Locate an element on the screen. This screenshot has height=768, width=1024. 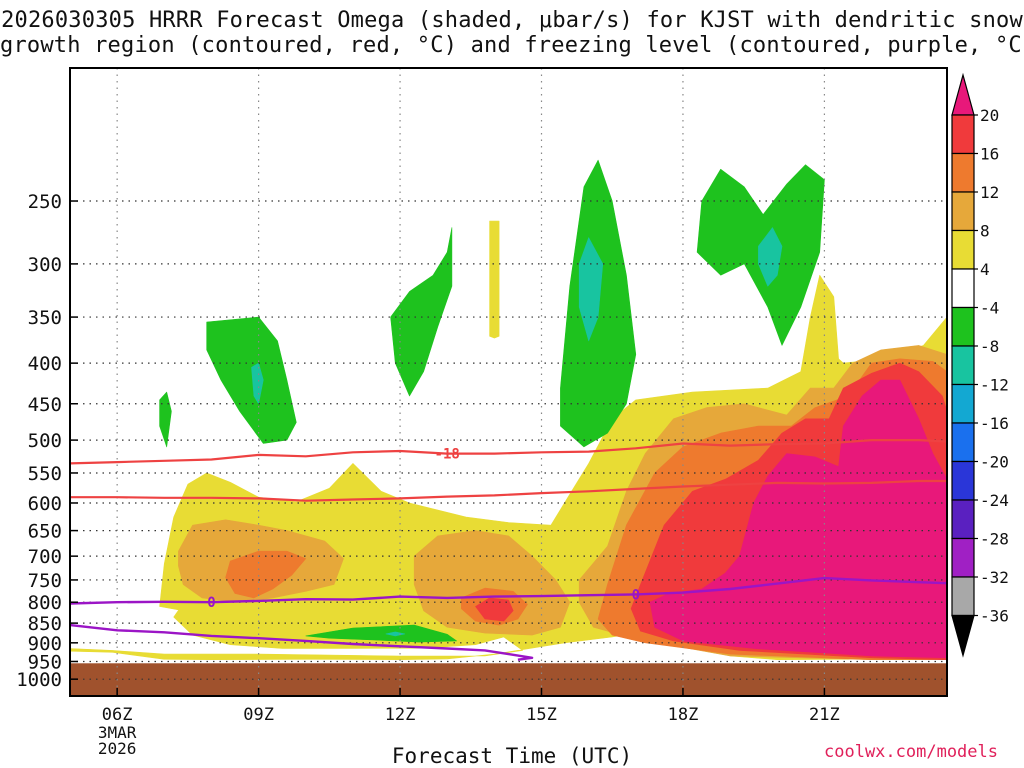
colorbar-label--36: -36 is located at coordinates (994, 616).